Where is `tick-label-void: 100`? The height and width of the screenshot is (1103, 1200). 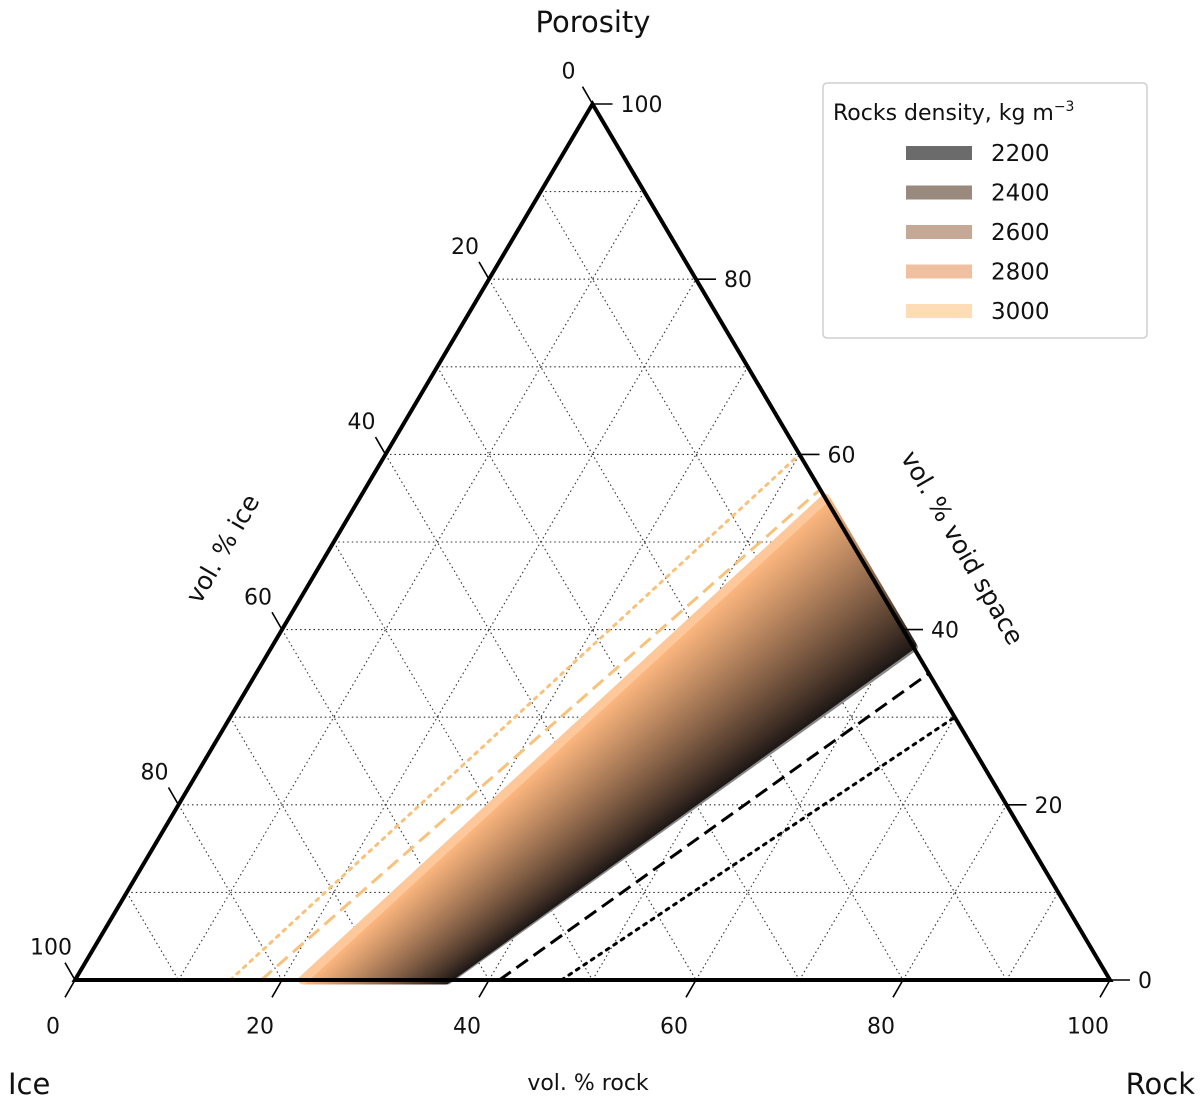
tick-label-void: 100 is located at coordinates (642, 105).